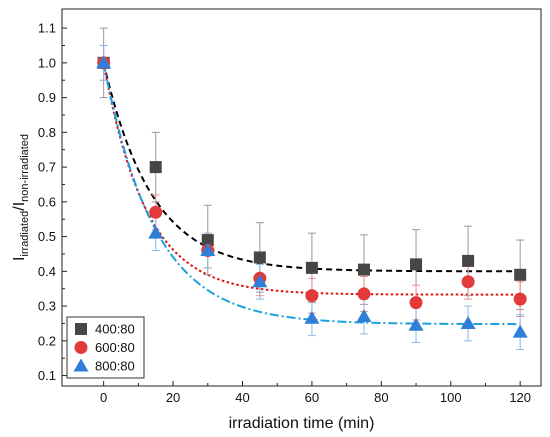 The image size is (550, 437). I want to click on legend-entry: 400:80, so click(105, 329).